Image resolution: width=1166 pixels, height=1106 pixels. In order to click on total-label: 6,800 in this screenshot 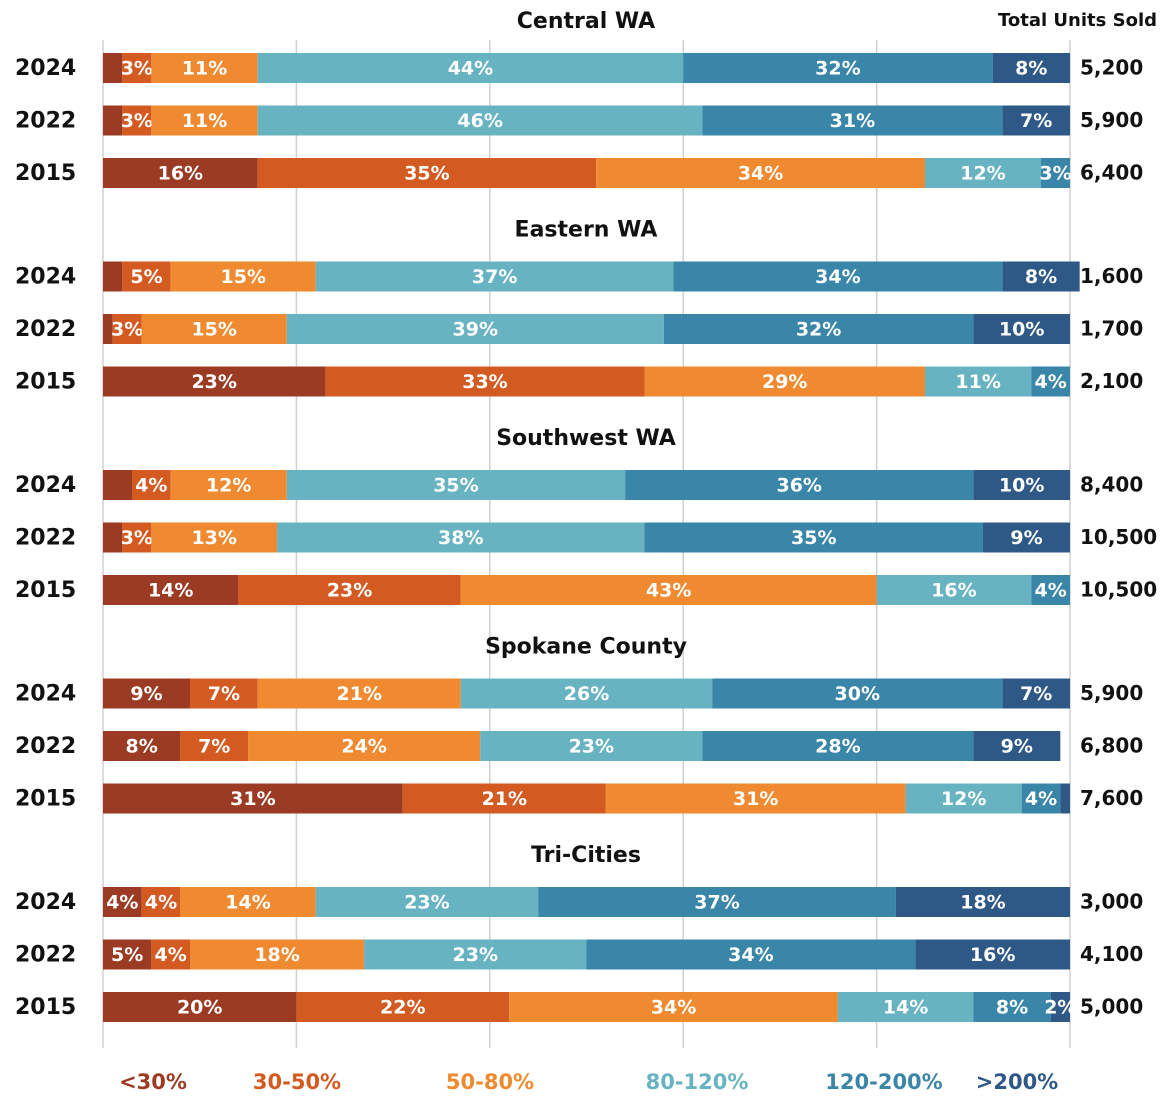, I will do `click(1111, 746)`.